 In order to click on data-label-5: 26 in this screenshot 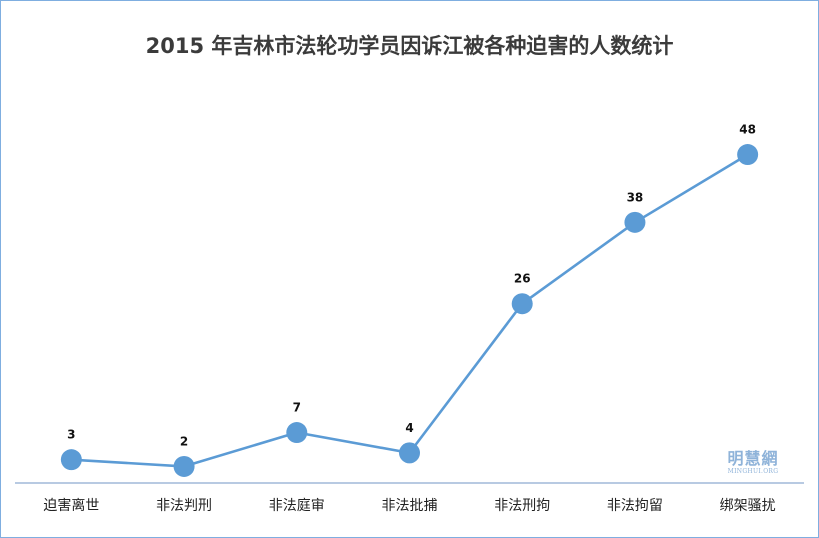, I will do `click(522, 279)`.